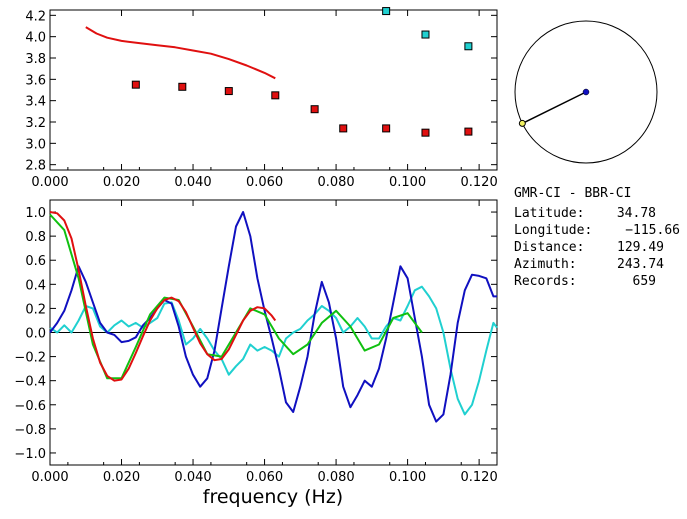  I want to click on coherence-y-tick-label: 0.6, so click(35, 261).